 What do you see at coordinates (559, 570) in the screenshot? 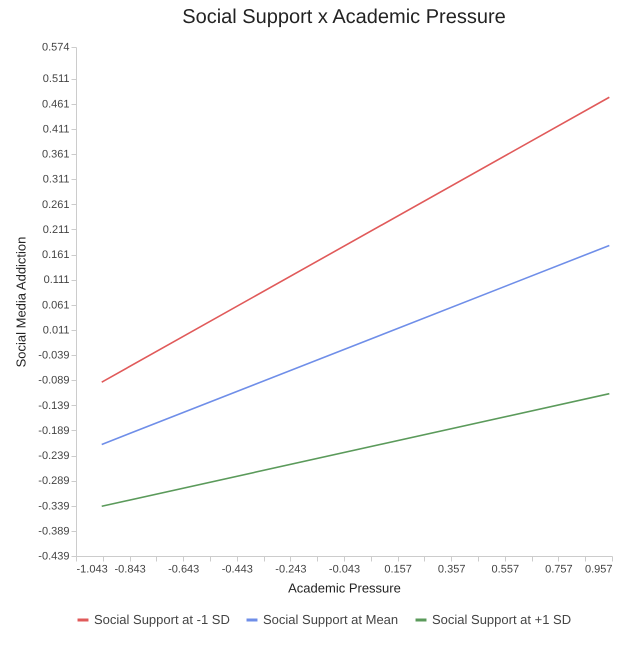
I see `x-tick-label: 0.757` at bounding box center [559, 570].